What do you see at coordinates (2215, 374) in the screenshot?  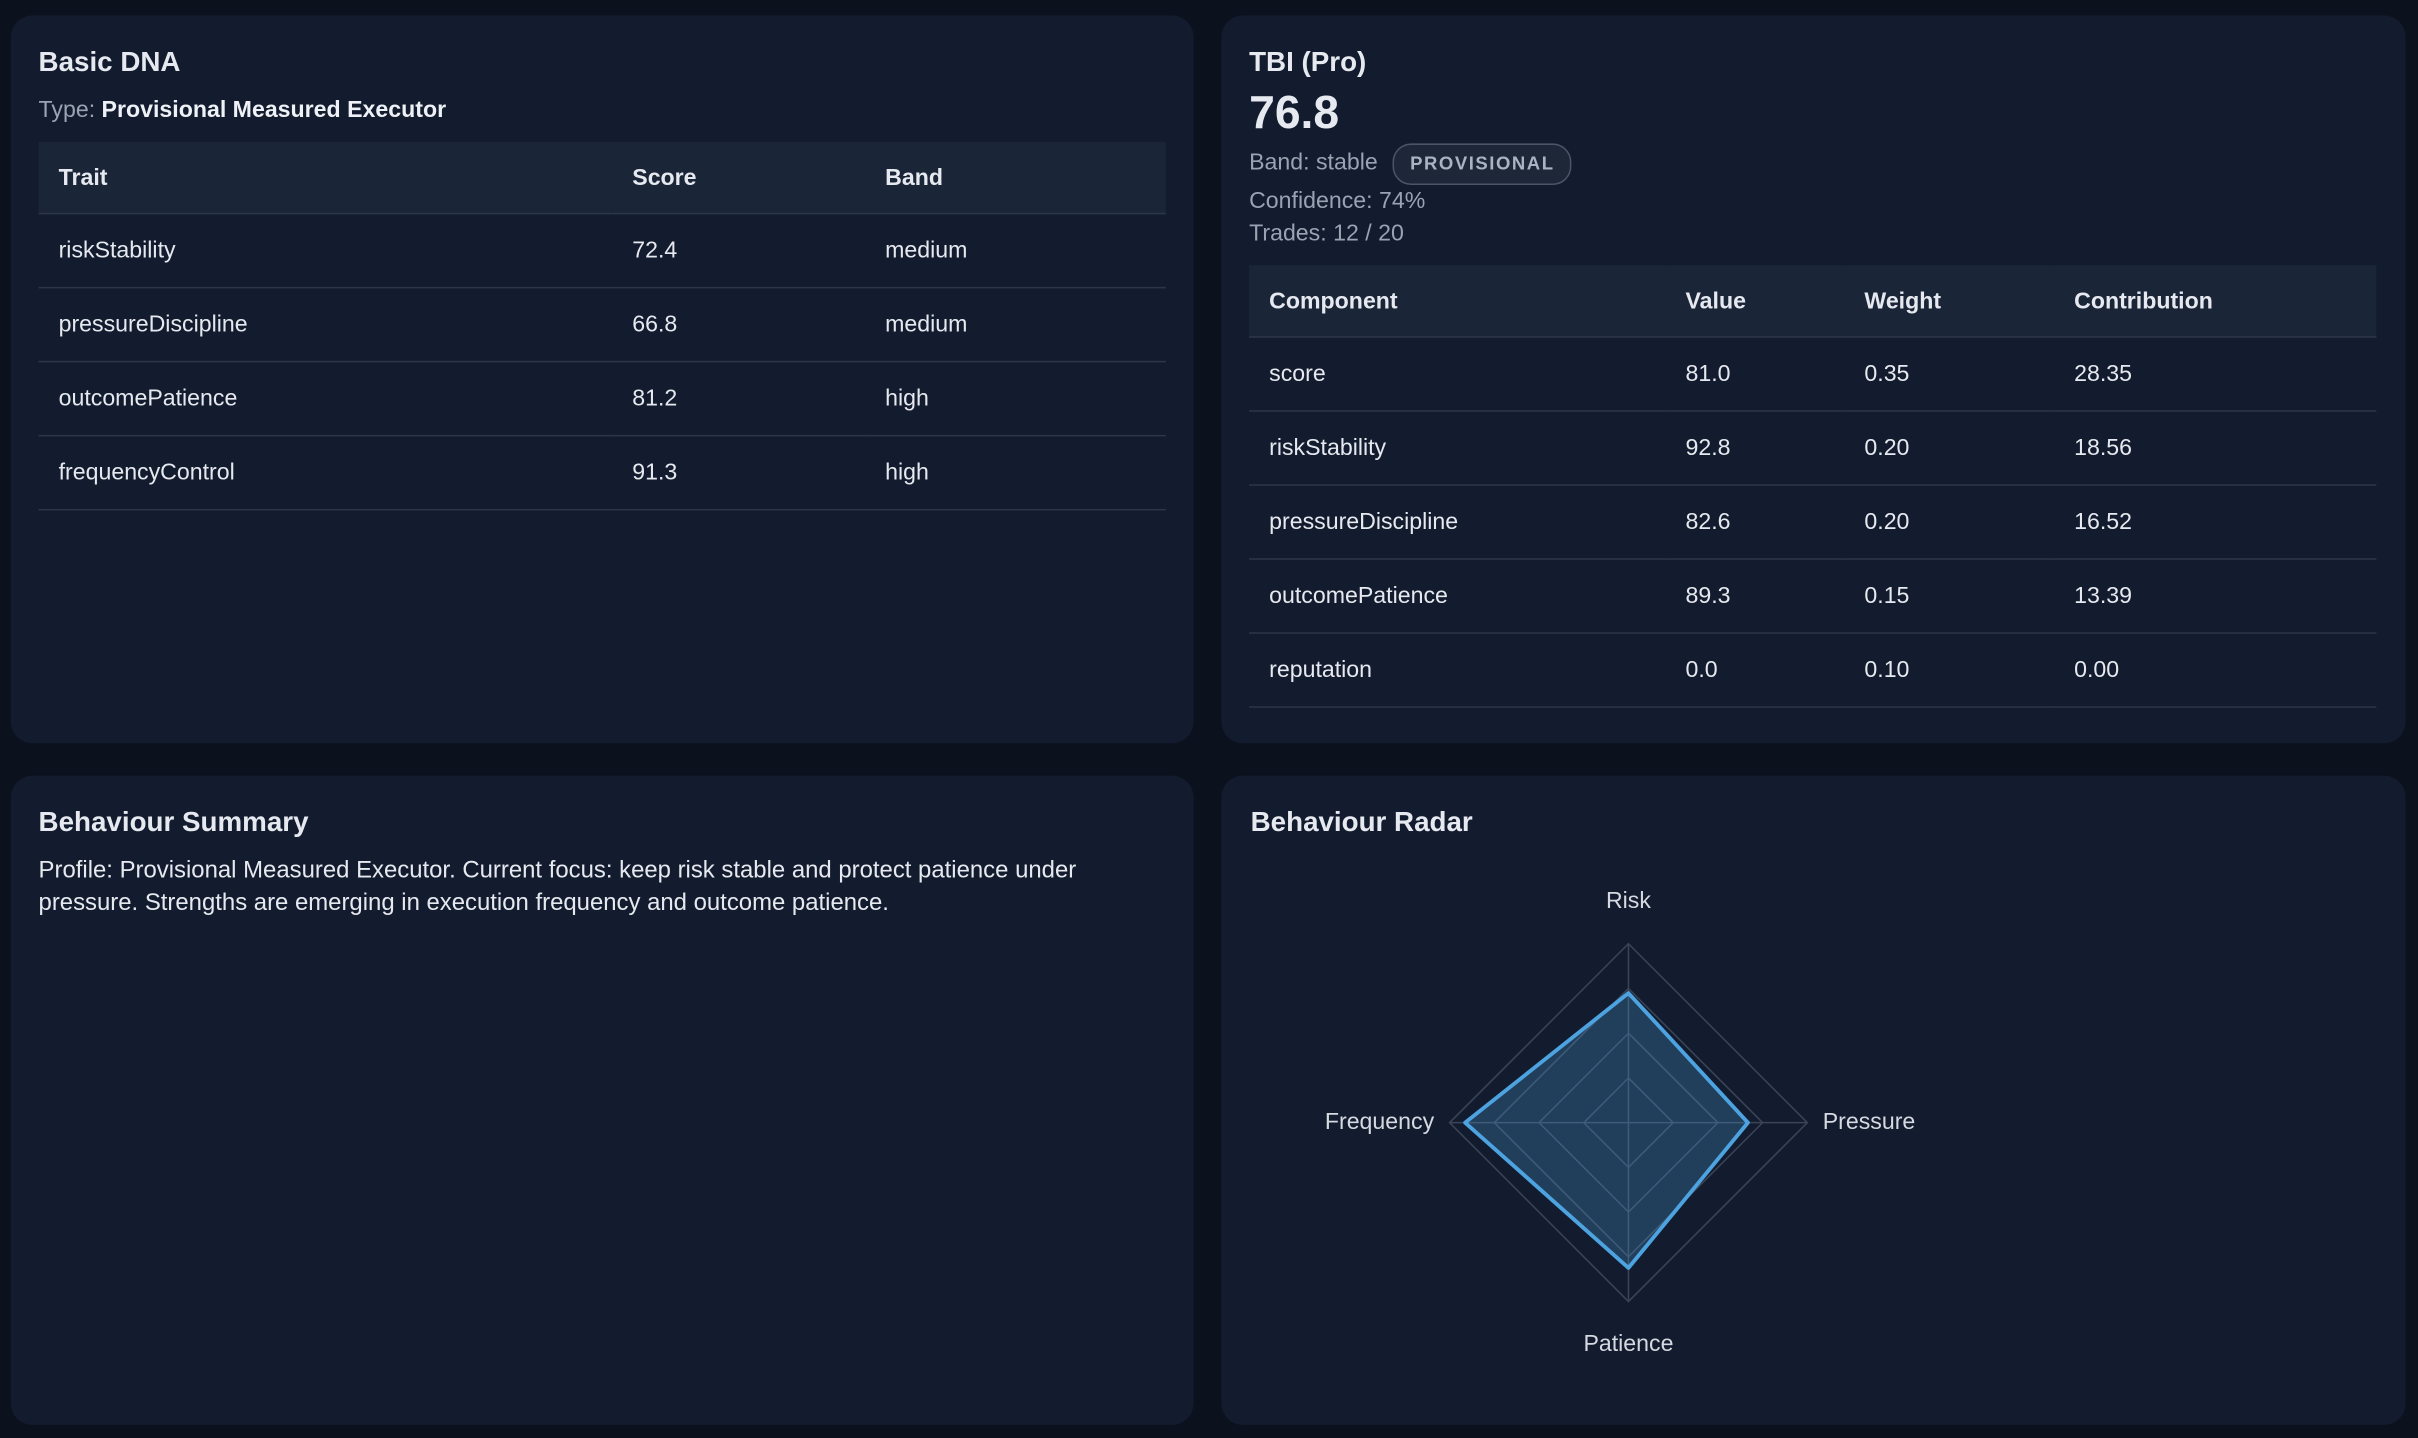 I see `table-cell: 28.35` at bounding box center [2215, 374].